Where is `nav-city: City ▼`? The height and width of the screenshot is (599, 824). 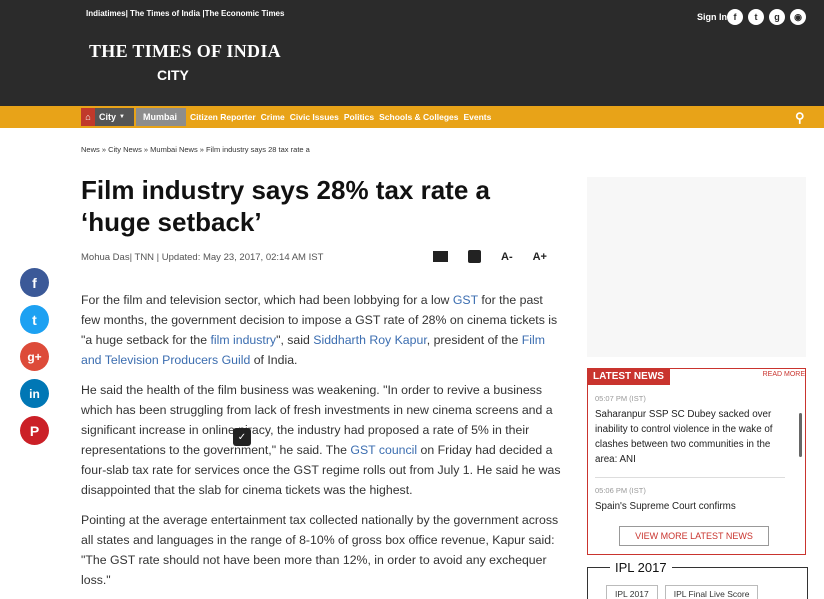 nav-city: City ▼ is located at coordinates (114, 117).